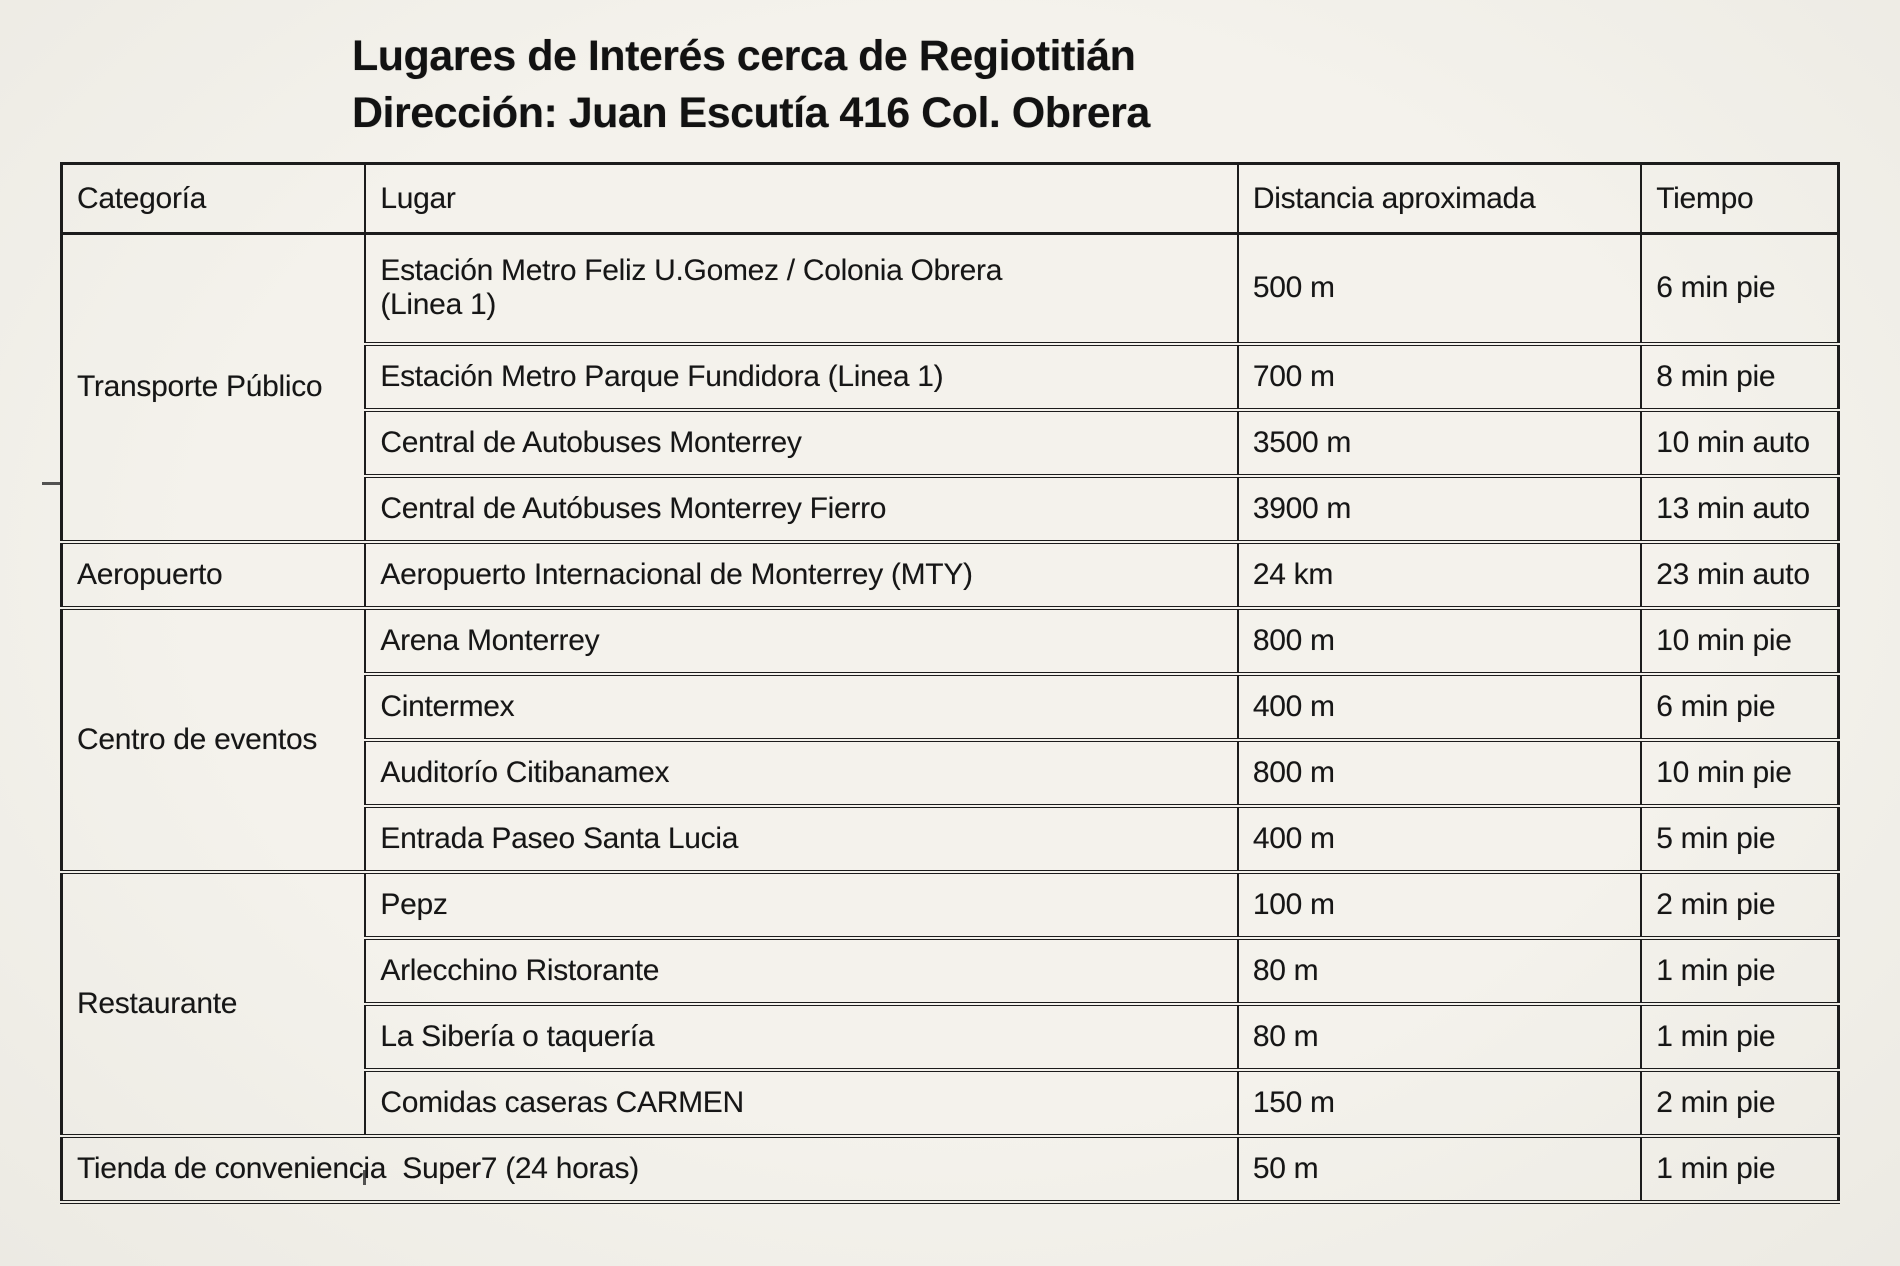 Image resolution: width=1900 pixels, height=1266 pixels. Describe the element at coordinates (1439, 1168) in the screenshot. I see `distancia-cell: 50 m` at that location.